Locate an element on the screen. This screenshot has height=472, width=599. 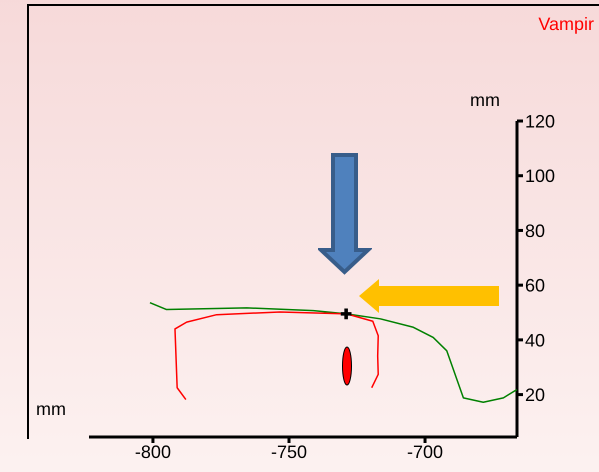
x-tick-label: -700 is located at coordinates (425, 452).